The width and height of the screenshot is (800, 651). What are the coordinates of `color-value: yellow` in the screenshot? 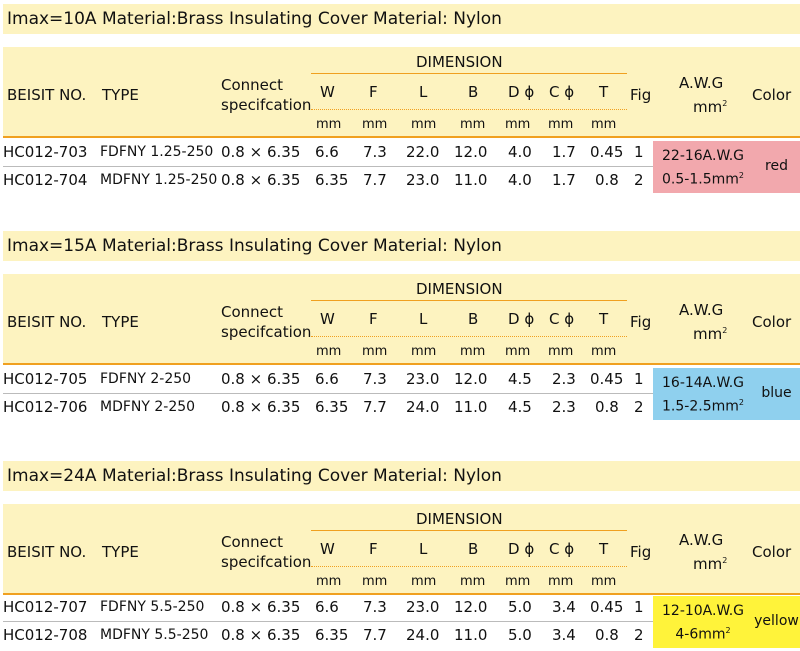 It's located at (776, 621).